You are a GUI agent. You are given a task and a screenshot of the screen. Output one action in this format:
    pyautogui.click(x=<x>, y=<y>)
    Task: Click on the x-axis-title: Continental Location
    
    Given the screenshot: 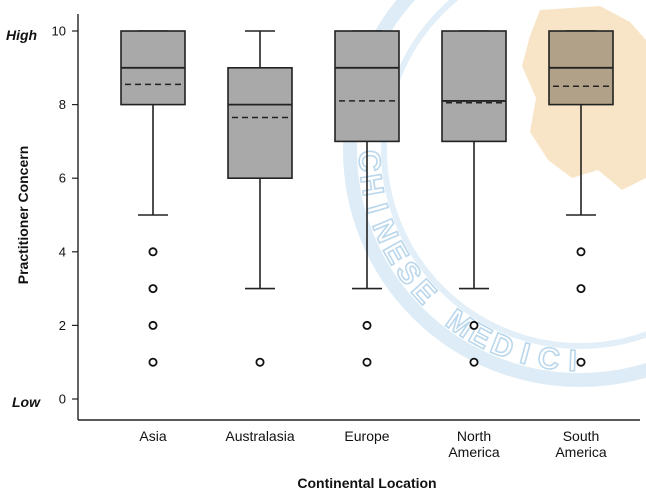 What is the action you would take?
    pyautogui.click(x=366, y=483)
    